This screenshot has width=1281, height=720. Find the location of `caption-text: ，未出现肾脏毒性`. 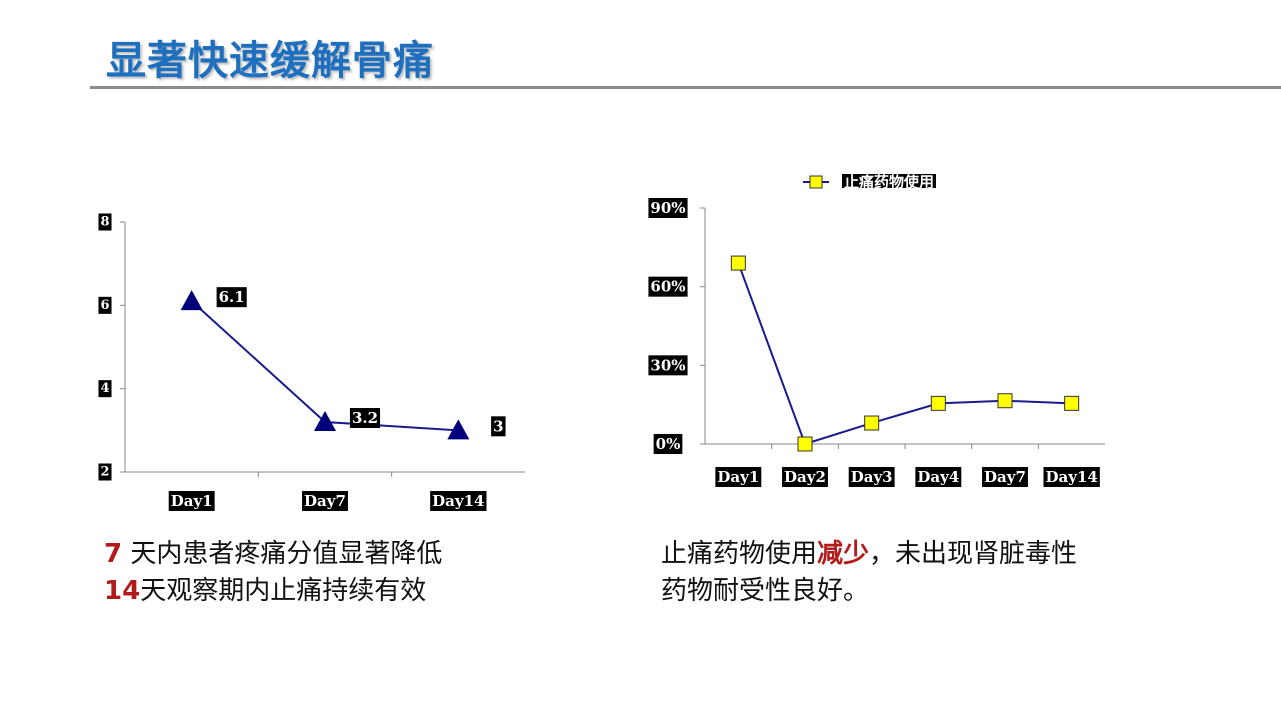

caption-text: ，未出现肾脏毒性 is located at coordinates (973, 554).